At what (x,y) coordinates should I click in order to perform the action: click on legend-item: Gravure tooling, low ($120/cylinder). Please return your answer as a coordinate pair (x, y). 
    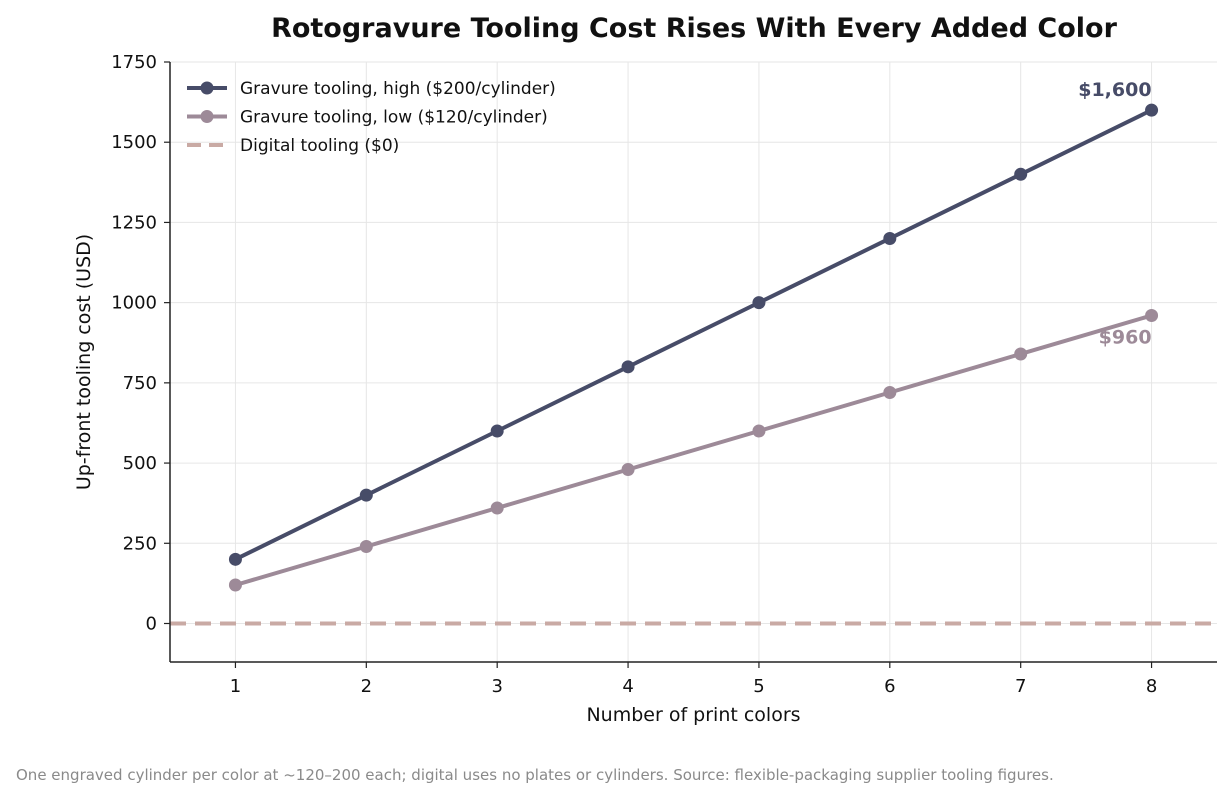
    Looking at the image, I should click on (367, 118).